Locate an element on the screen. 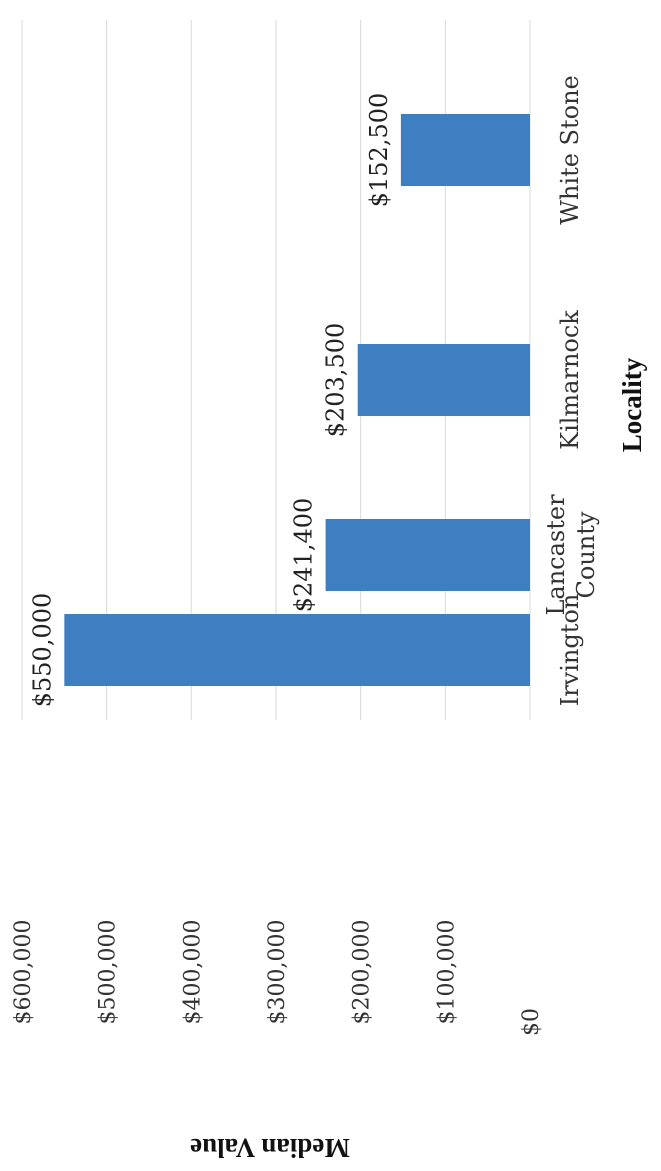 The image size is (661, 1171). bar-irvington is located at coordinates (297, 650).